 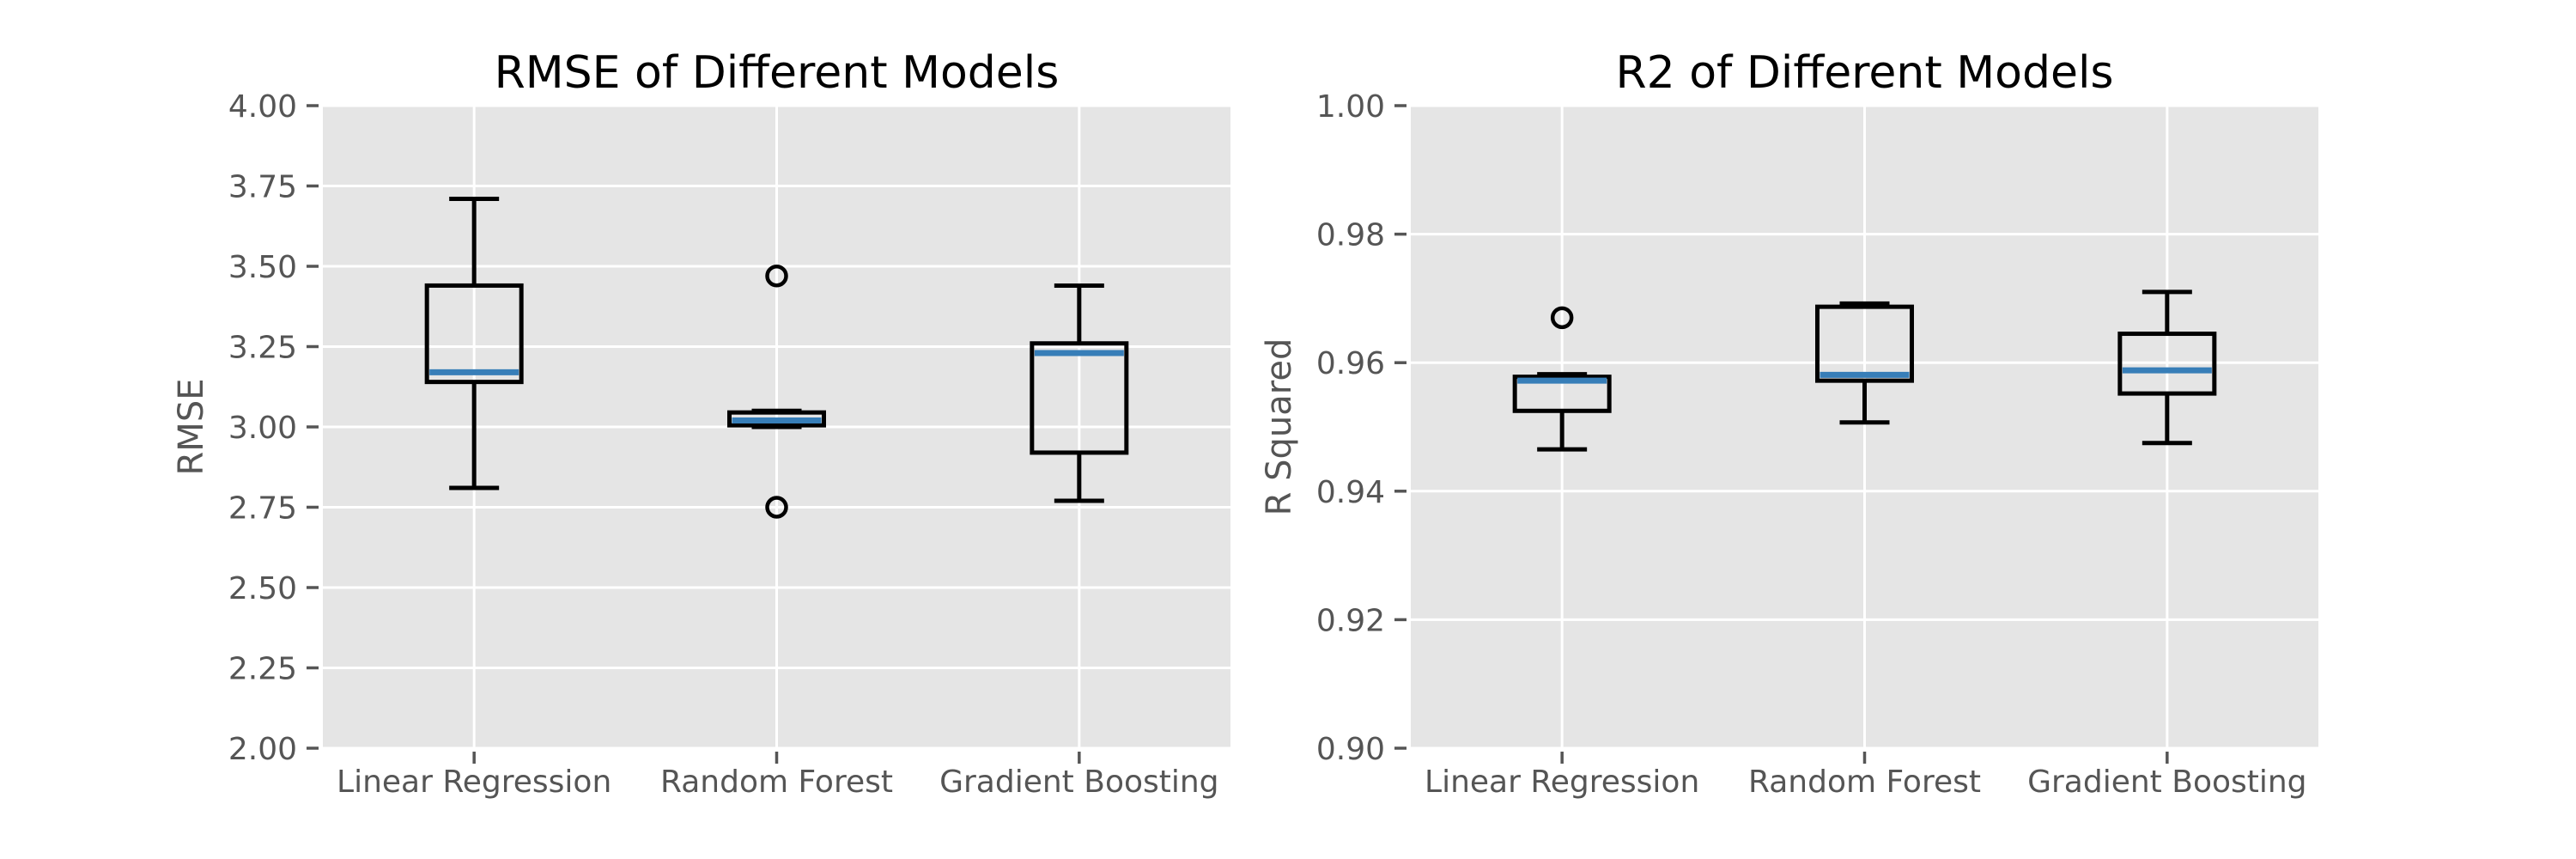 What do you see at coordinates (262, 107) in the screenshot?
I see `y-tick-label: 4.00` at bounding box center [262, 107].